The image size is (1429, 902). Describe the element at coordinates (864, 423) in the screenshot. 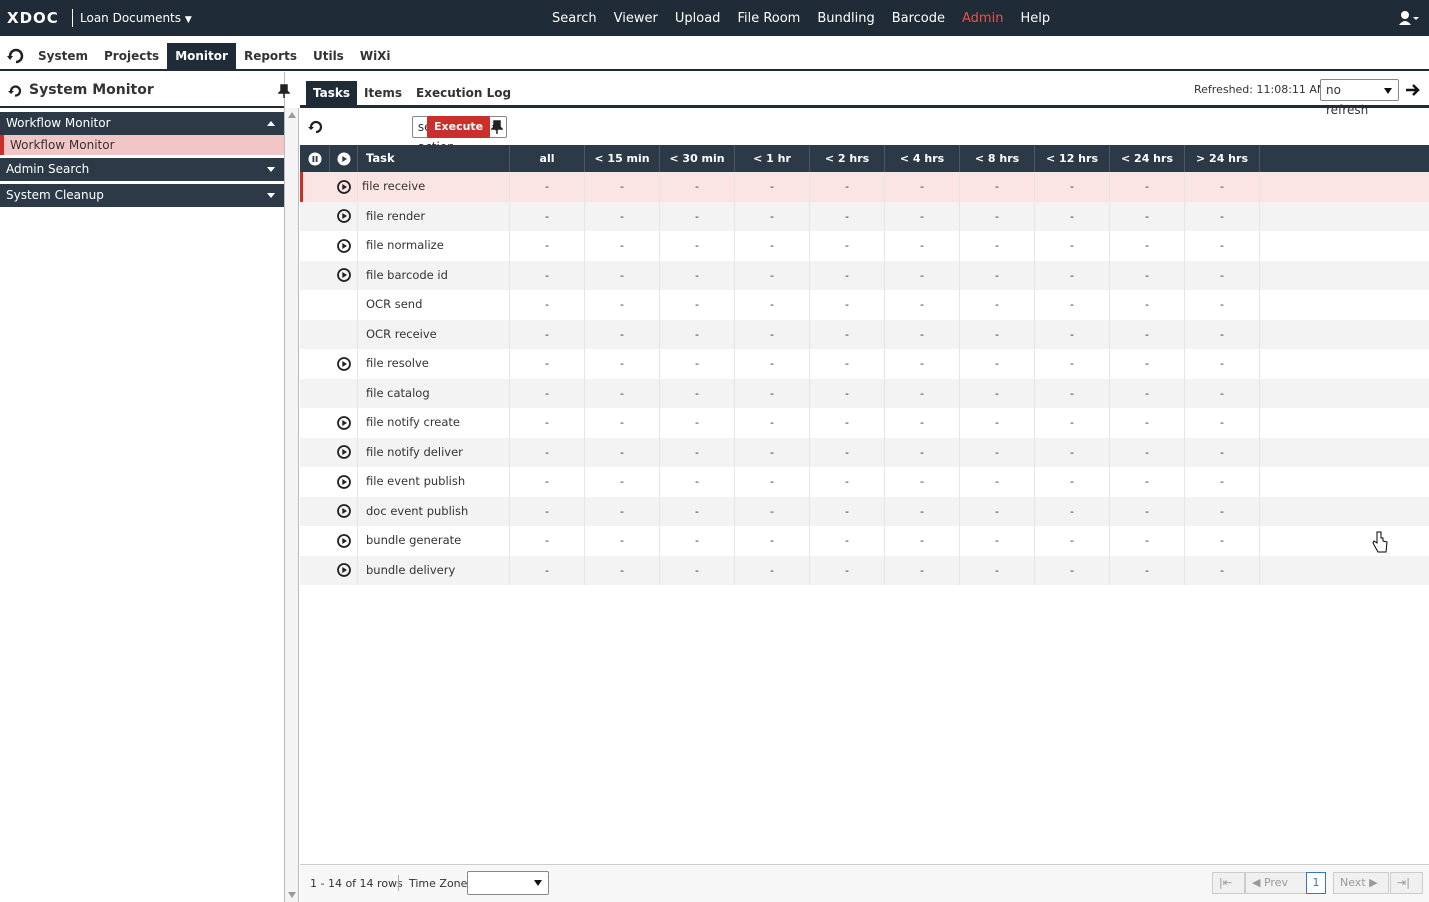

I see `task-row: file notify create - - - - - - - - - -` at that location.